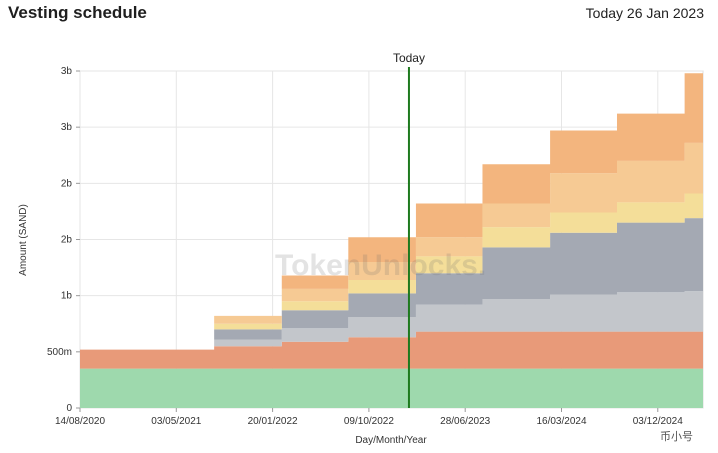  What do you see at coordinates (59, 352) in the screenshot?
I see `y-tick-label: 500m` at bounding box center [59, 352].